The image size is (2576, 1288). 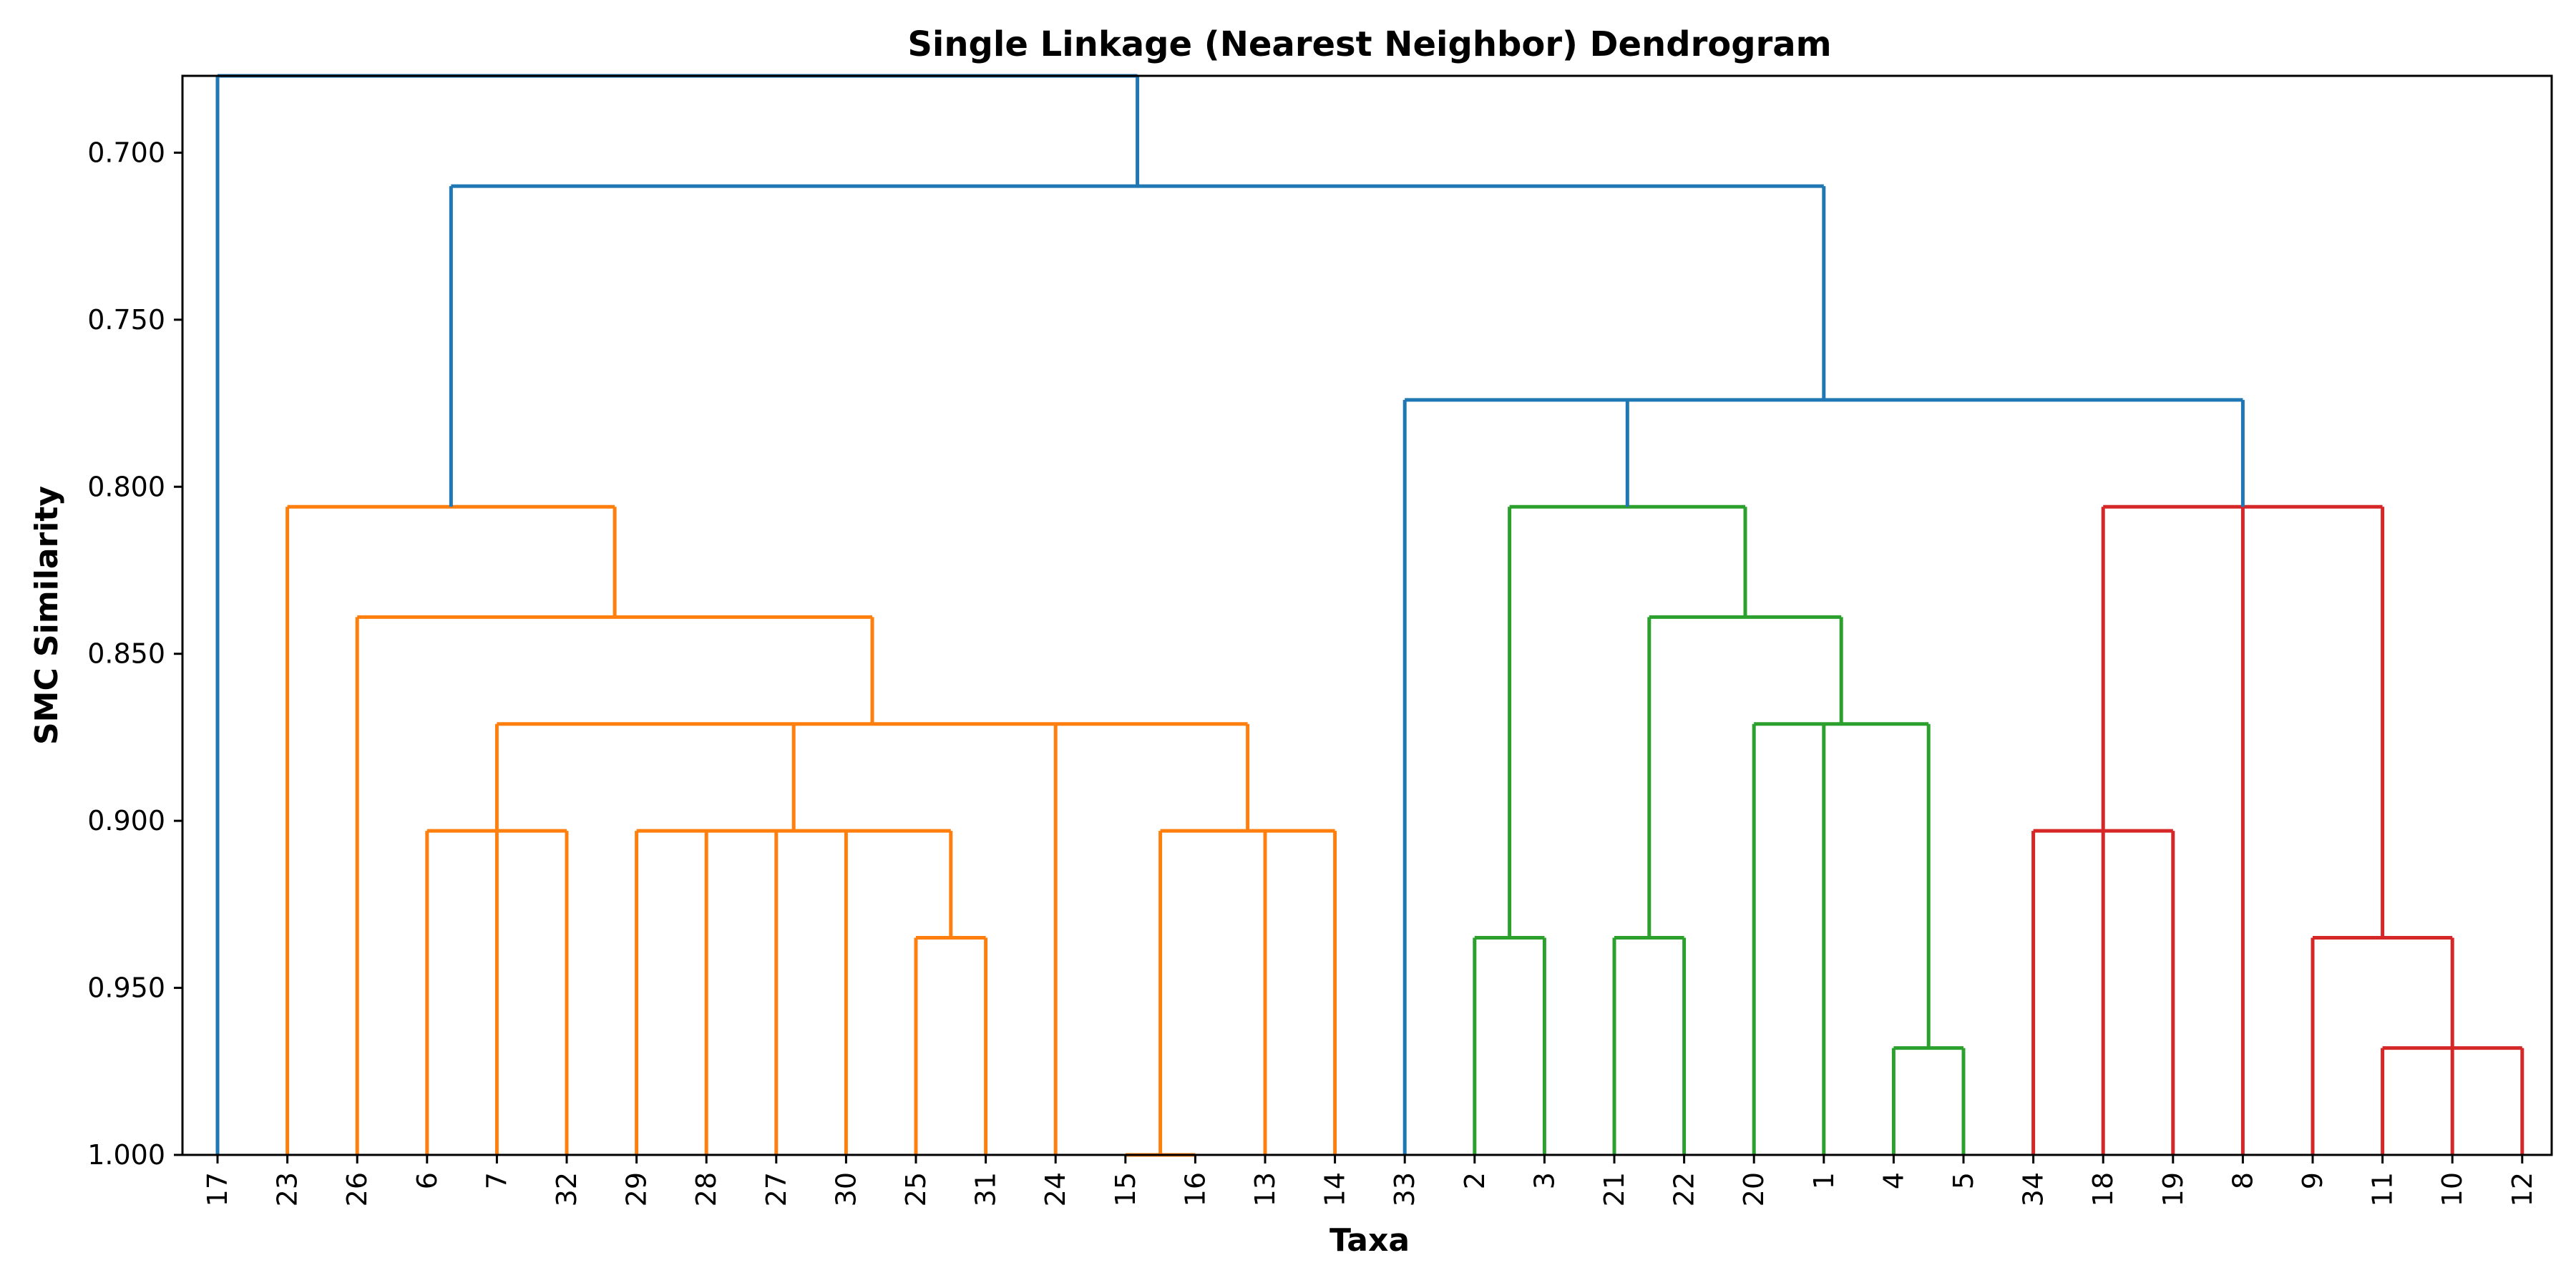 What do you see at coordinates (1475, 1180) in the screenshot?
I see `x-tick-label: 2` at bounding box center [1475, 1180].